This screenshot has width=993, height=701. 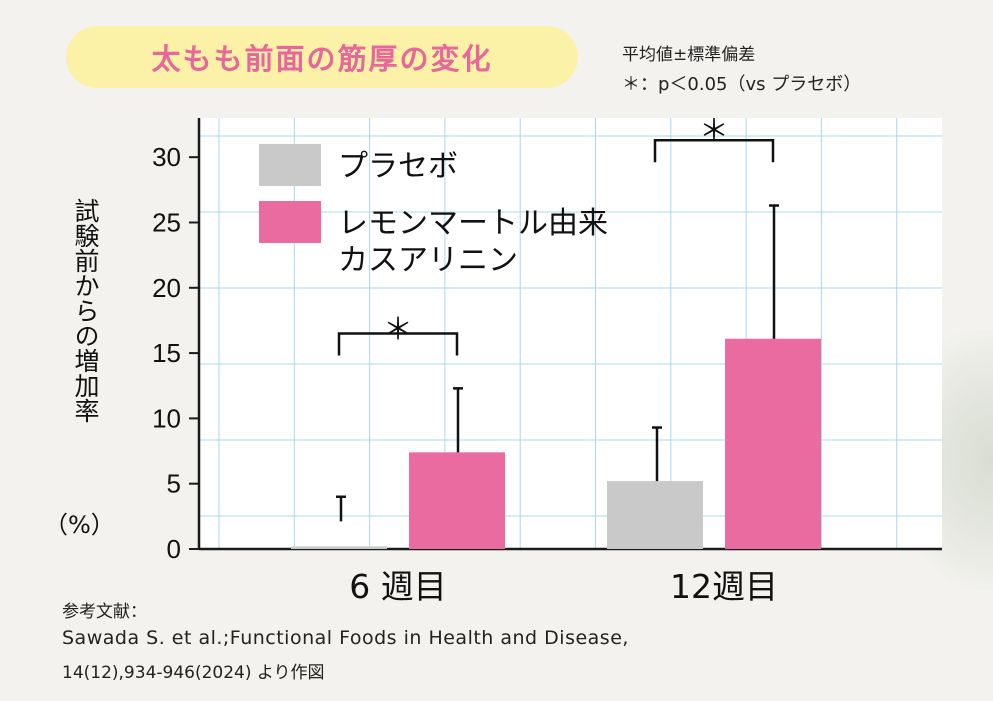 I want to click on legend-label-treatment-line1: レモンマートル由来, so click(x=473, y=223).